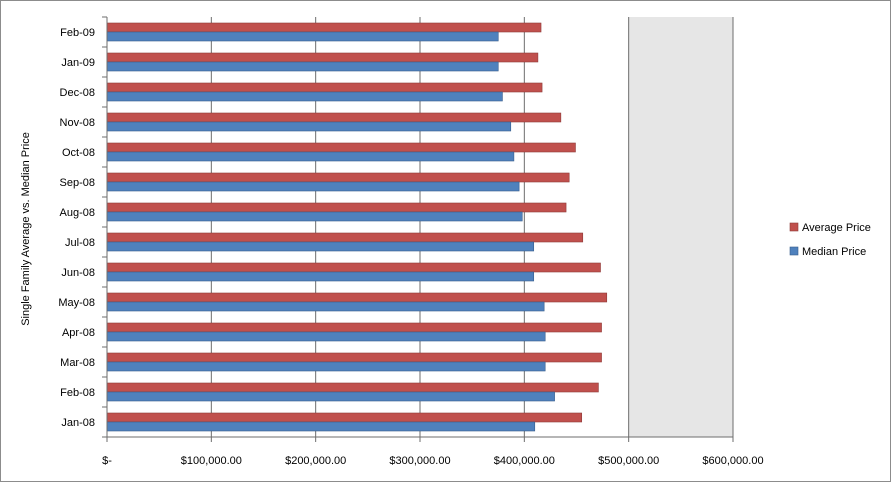  Describe the element at coordinates (419, 461) in the screenshot. I see `x-tick-label: $300,000.00` at that location.